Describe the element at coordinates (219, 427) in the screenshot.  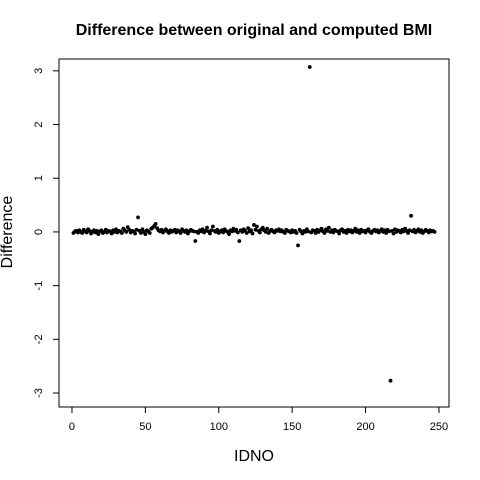
I see `x-tick-label: 100` at that location.